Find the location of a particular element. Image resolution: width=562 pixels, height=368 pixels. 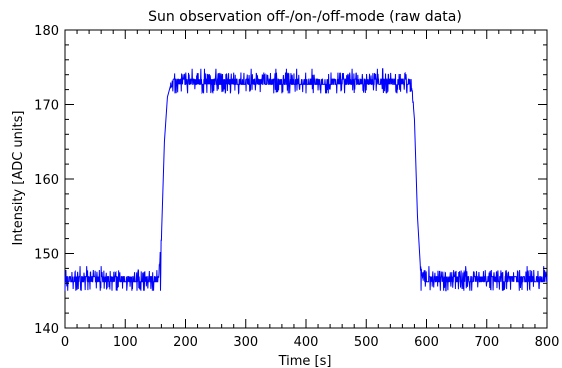

y-tick-label: 140 is located at coordinates (46, 329).